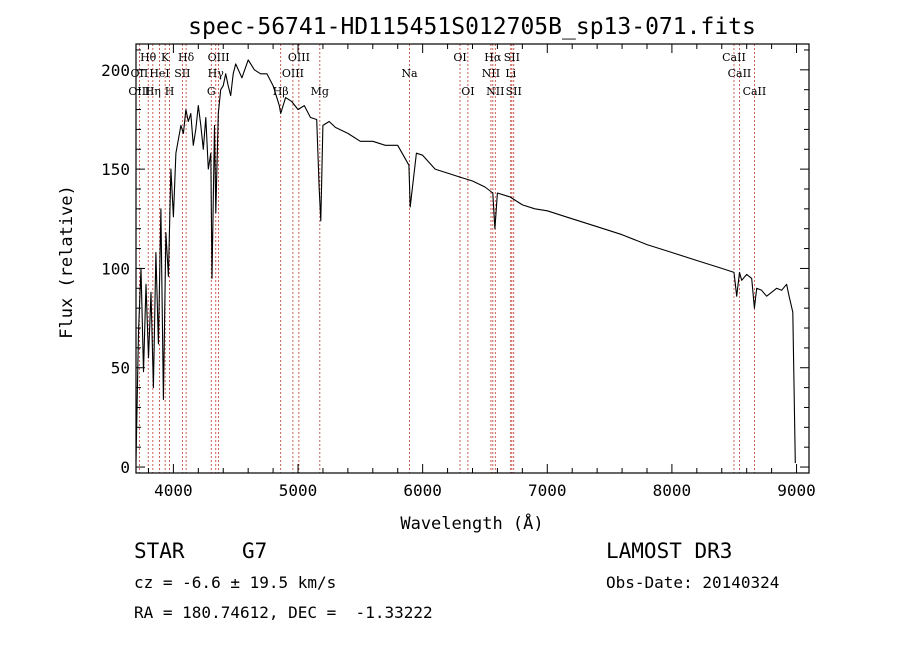 The height and width of the screenshot is (649, 900). Describe the element at coordinates (115, 268) in the screenshot. I see `y-tick-label: 100` at that location.